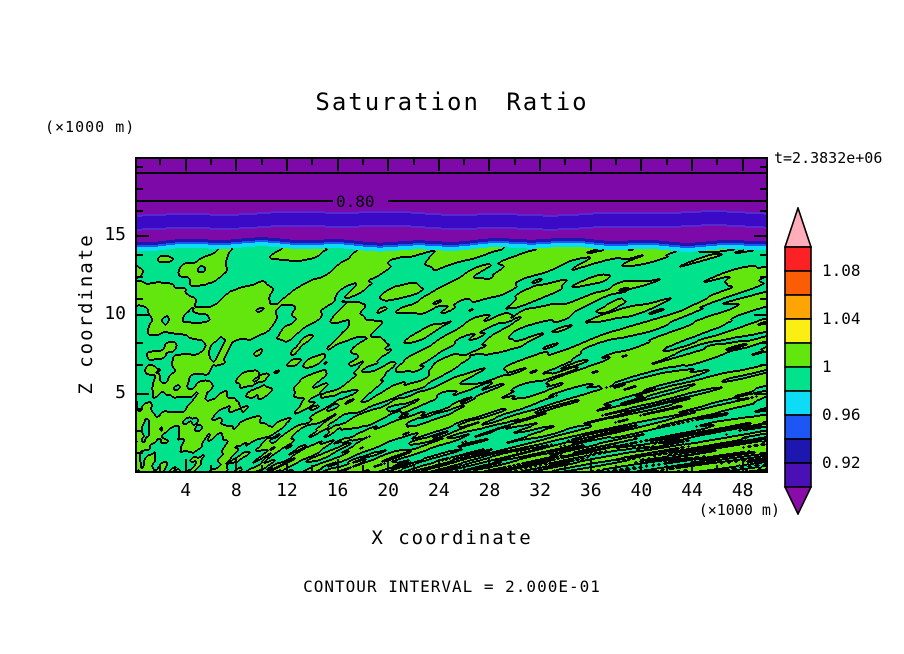  What do you see at coordinates (438, 490) in the screenshot?
I see `x-tick-label: 24` at bounding box center [438, 490].